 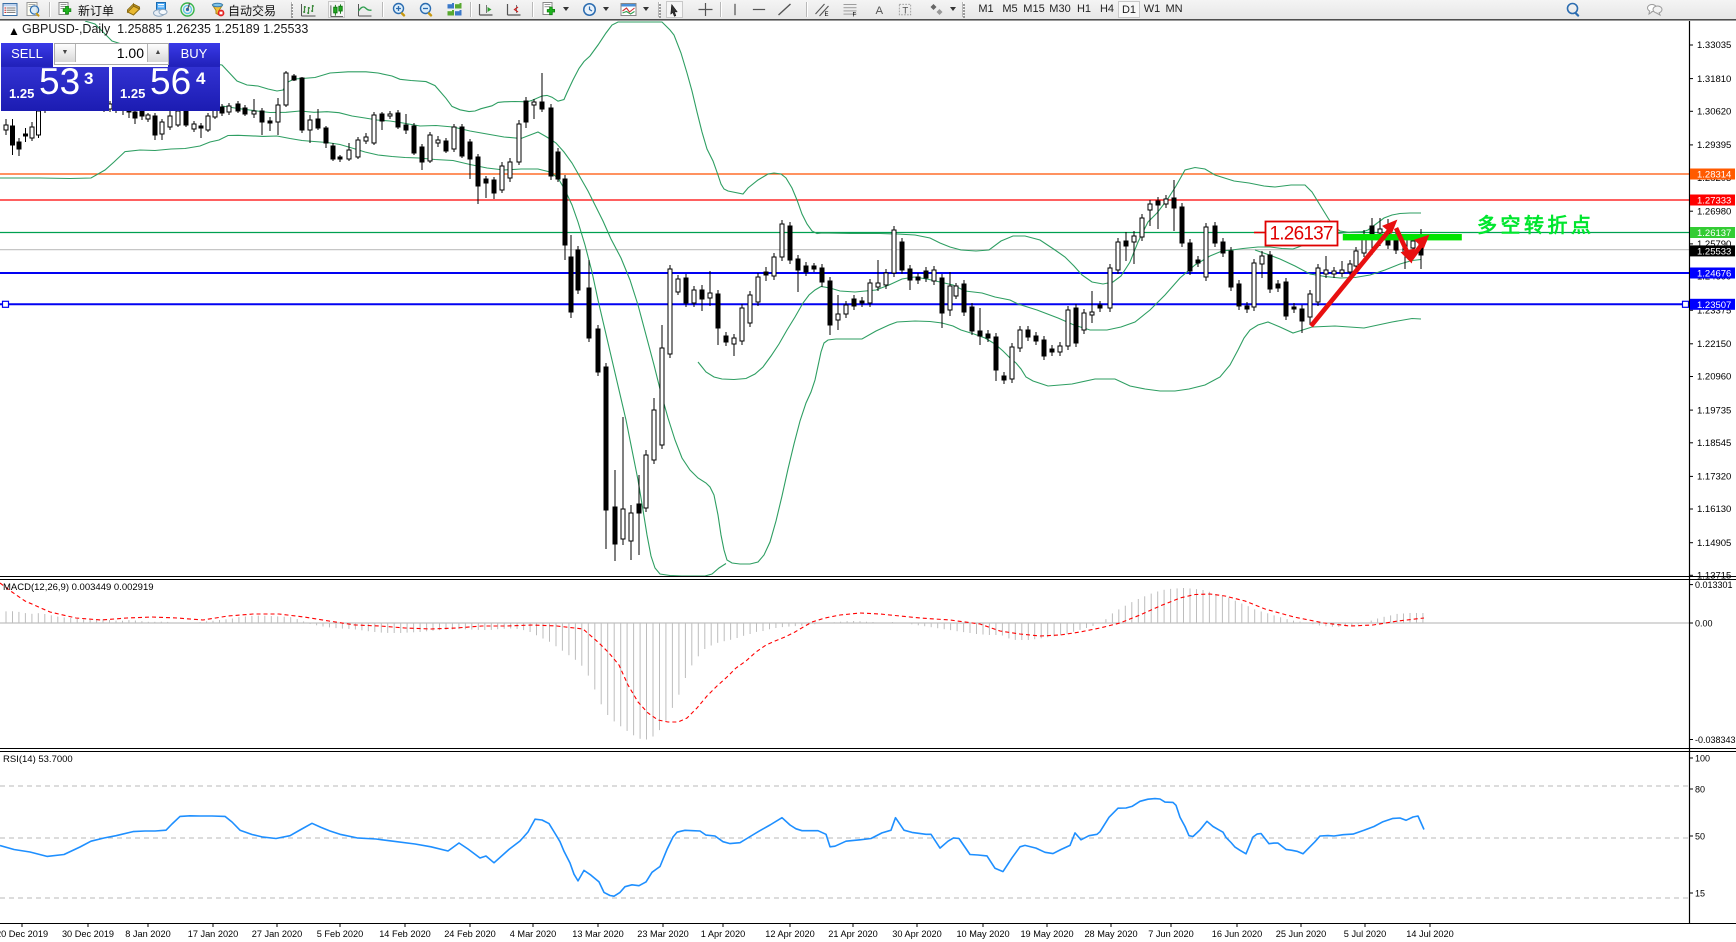 What do you see at coordinates (1365, 934) in the screenshot?
I see `svg-text: 5 Jul 2020` at bounding box center [1365, 934].